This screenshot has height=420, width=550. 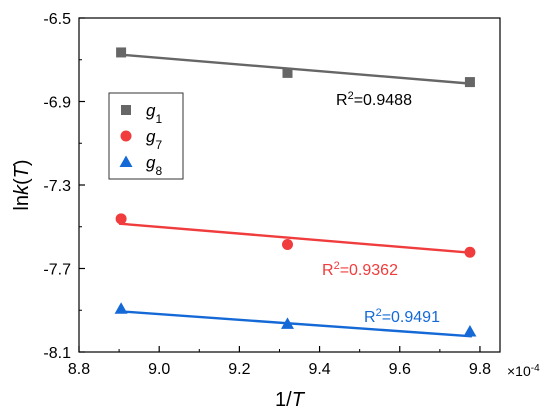 What do you see at coordinates (523, 371) in the screenshot?
I see `x-axis-multiplier: ×10⁻⁴` at bounding box center [523, 371].